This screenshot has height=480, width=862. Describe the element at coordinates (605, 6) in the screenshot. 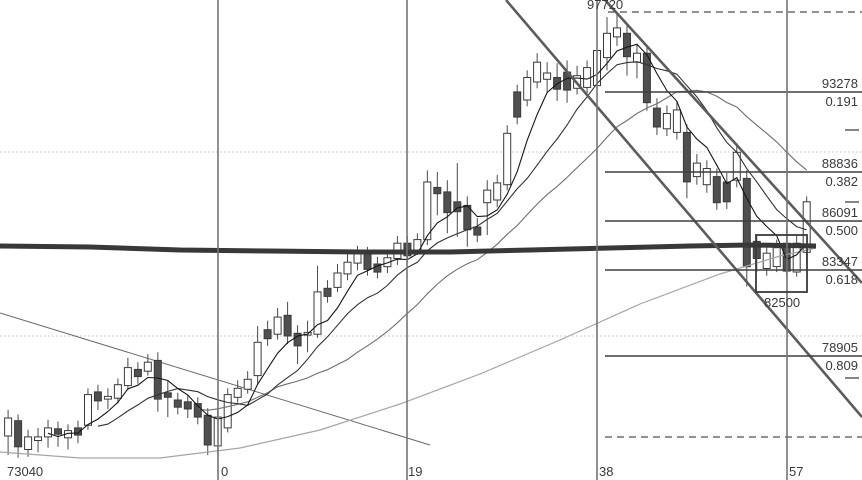

I see `swing-high-price-label: 97720` at that location.